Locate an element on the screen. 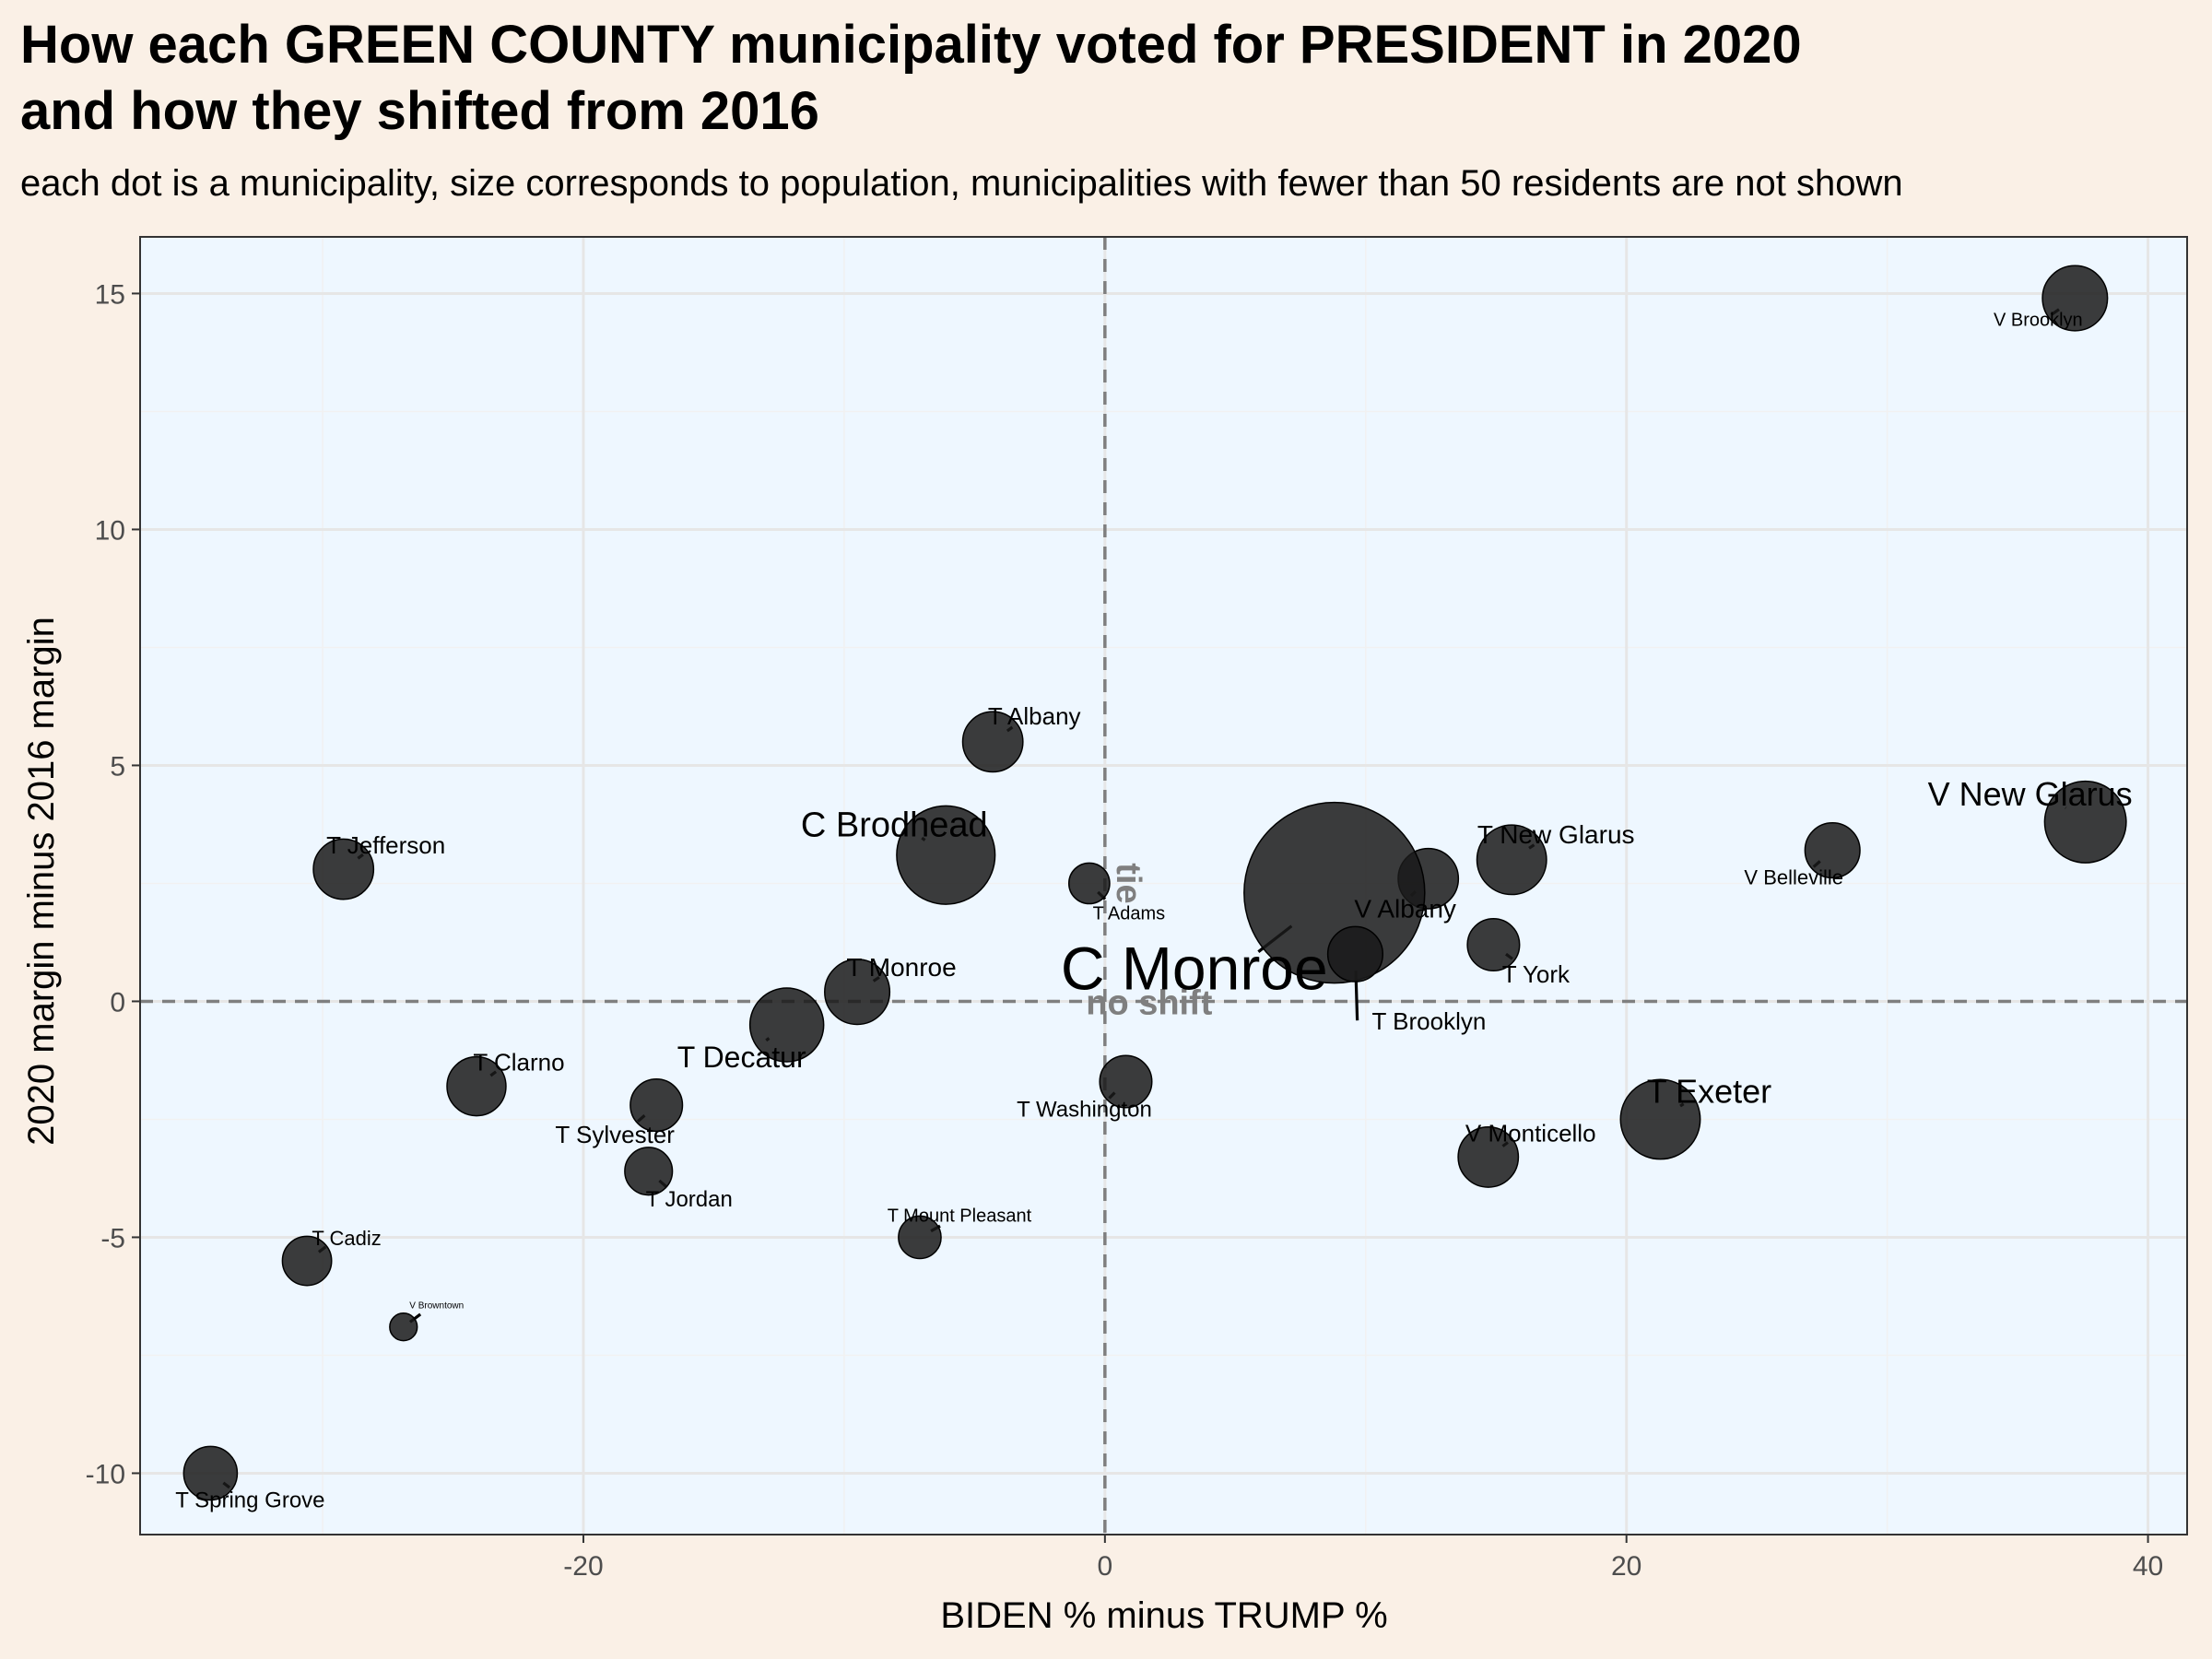 This screenshot has height=1659, width=2212. y-tick-label: 0 is located at coordinates (117, 1002).